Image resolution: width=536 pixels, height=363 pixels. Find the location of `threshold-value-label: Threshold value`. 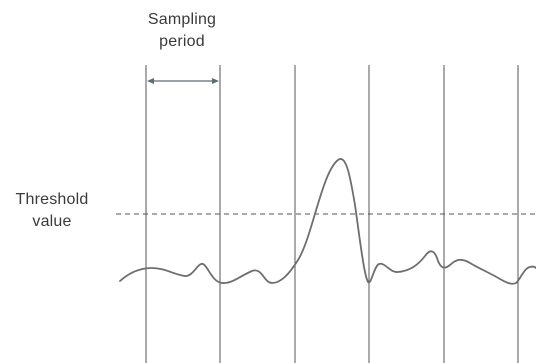

threshold-value-label: Threshold value is located at coordinates (52, 211).